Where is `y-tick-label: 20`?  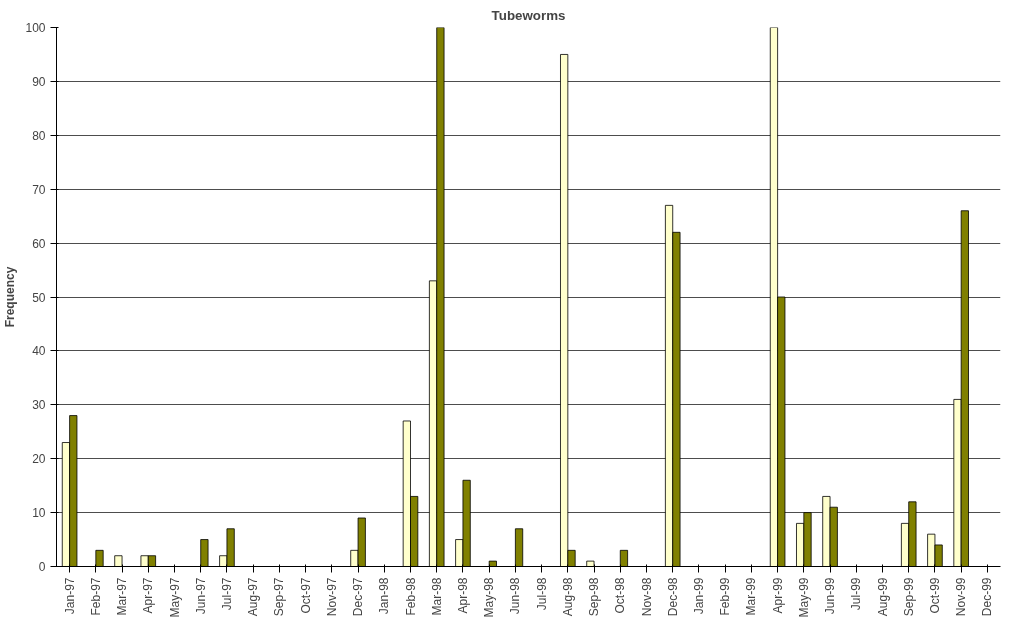 y-tick-label: 20 is located at coordinates (39, 459).